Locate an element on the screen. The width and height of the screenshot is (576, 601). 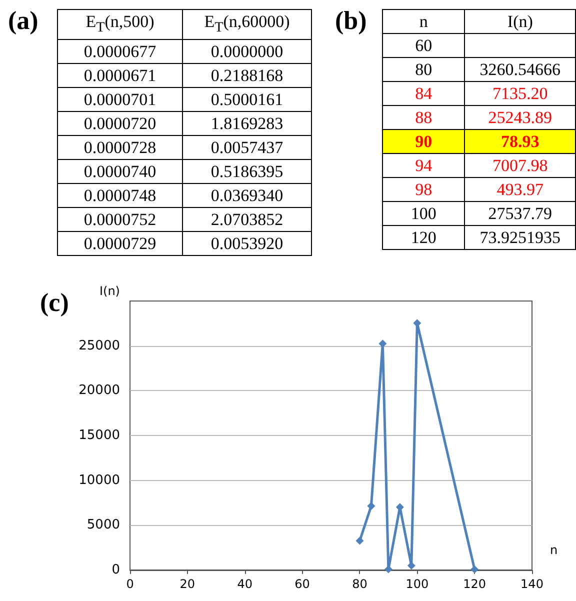
text: 0.0057437 is located at coordinates (247, 148).